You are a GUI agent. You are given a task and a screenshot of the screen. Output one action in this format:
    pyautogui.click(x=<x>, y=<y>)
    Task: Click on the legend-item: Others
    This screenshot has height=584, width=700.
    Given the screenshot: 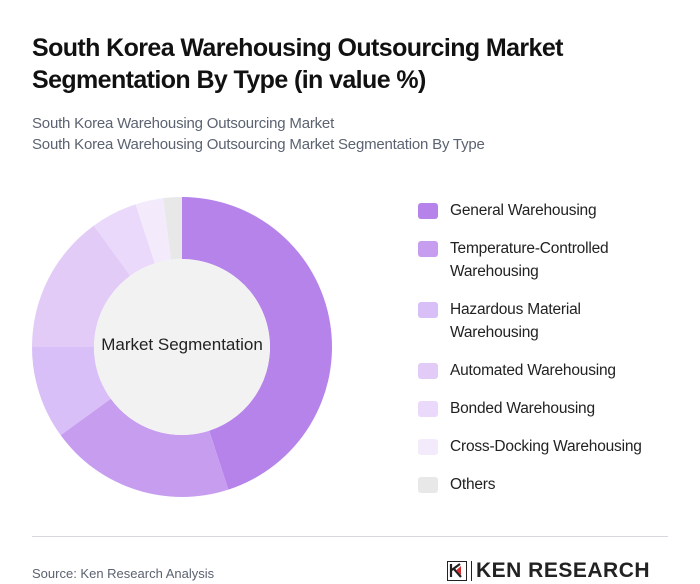 What is the action you would take?
    pyautogui.click(x=548, y=484)
    